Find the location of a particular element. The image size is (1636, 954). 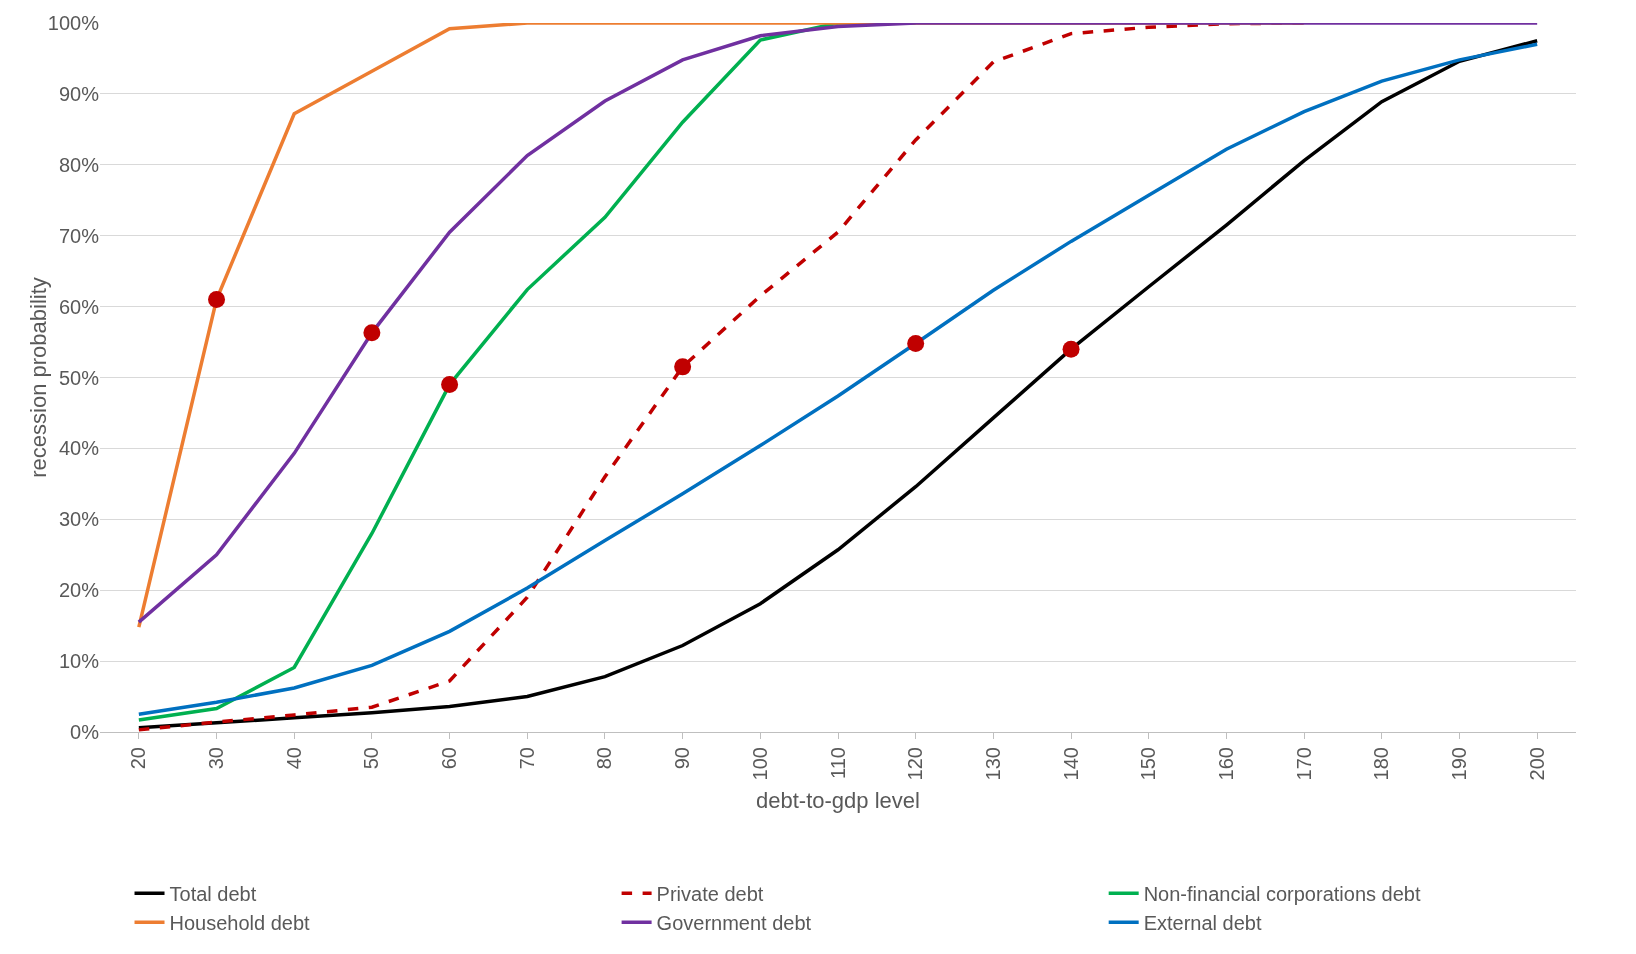

x-tick-label: 20 is located at coordinates (138, 758).